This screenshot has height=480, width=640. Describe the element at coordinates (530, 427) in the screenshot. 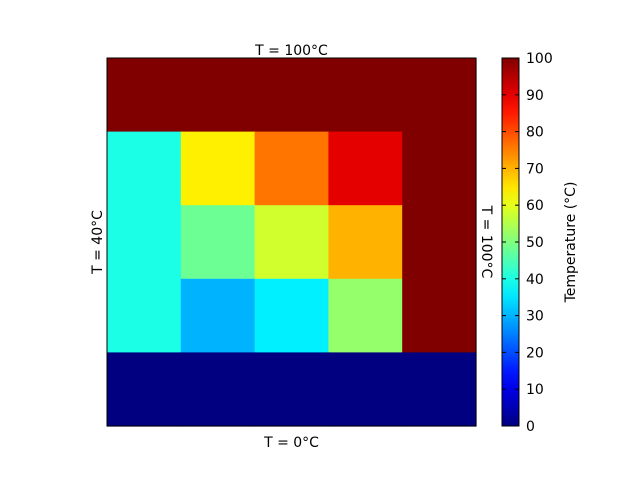

I see `colorbar-tick-label: 0` at that location.